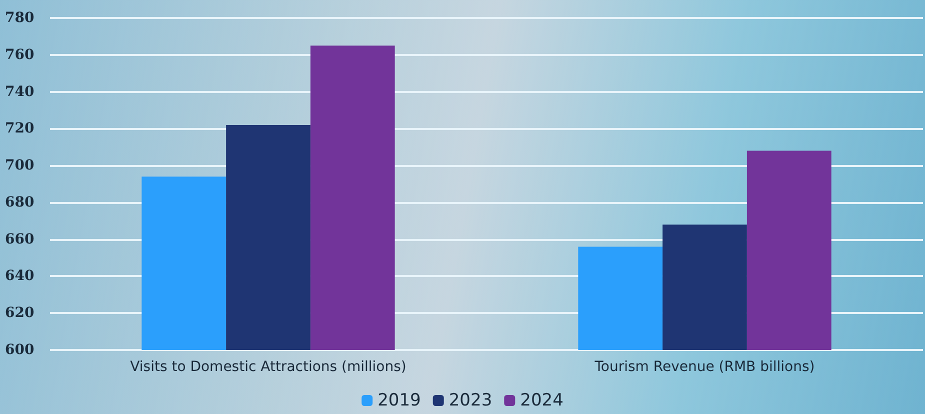 Image resolution: width=925 pixels, height=414 pixels. I want to click on y-tick-label: 740, so click(19, 92).